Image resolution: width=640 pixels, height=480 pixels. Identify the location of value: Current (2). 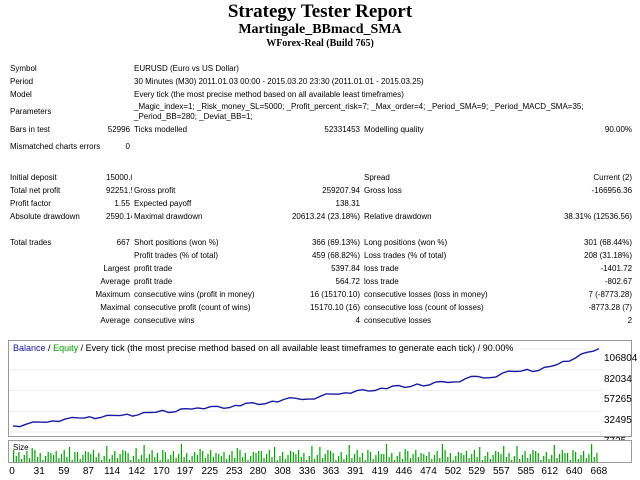
(613, 177).